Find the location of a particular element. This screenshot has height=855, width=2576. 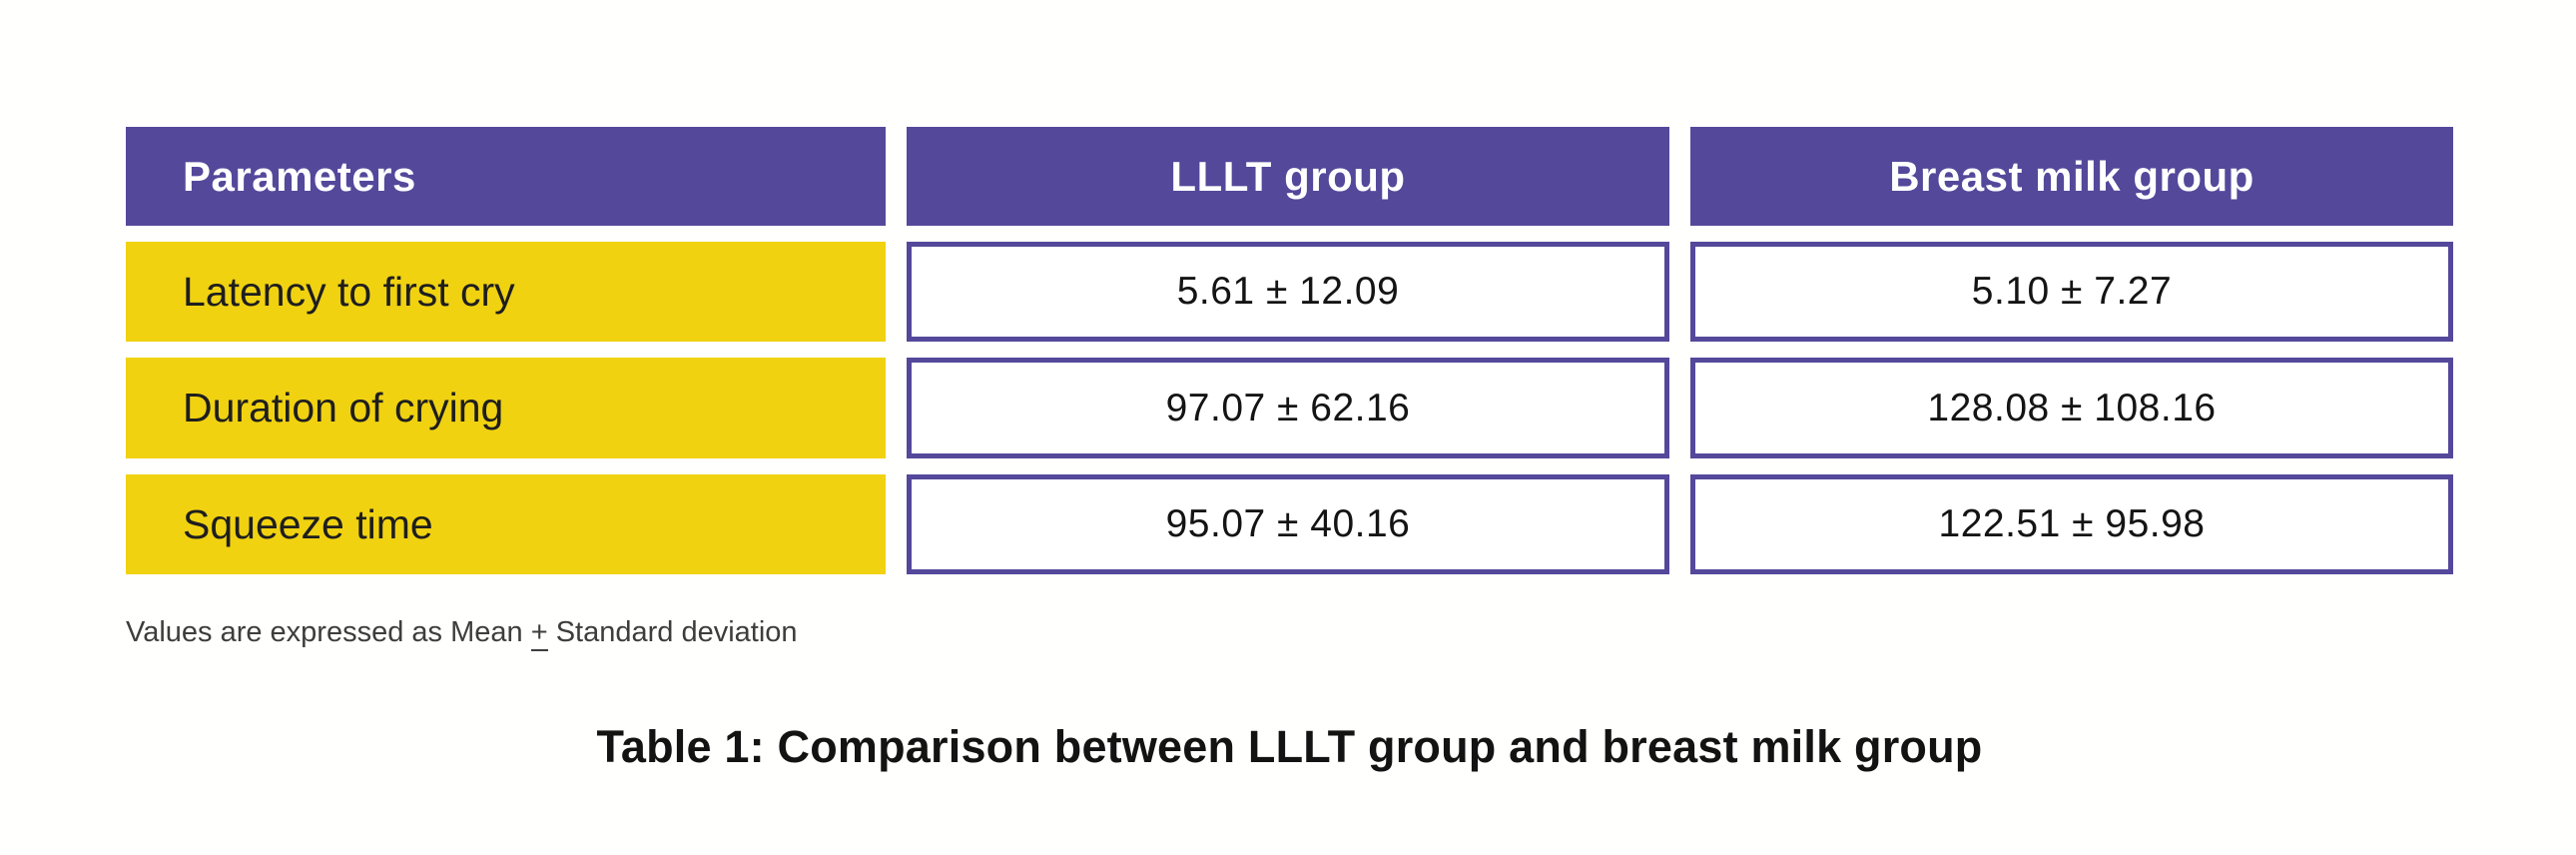

row-label-duration-of-crying: Duration of crying is located at coordinates (506, 408).